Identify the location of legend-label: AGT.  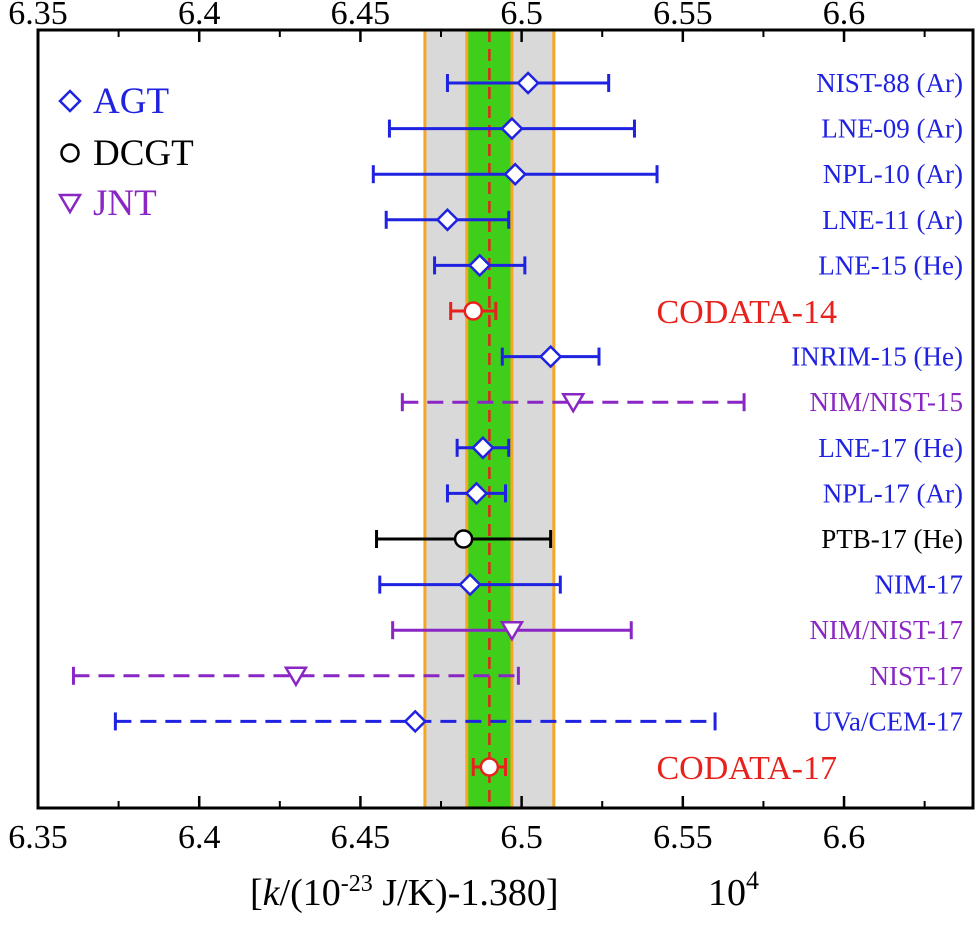
(131, 101).